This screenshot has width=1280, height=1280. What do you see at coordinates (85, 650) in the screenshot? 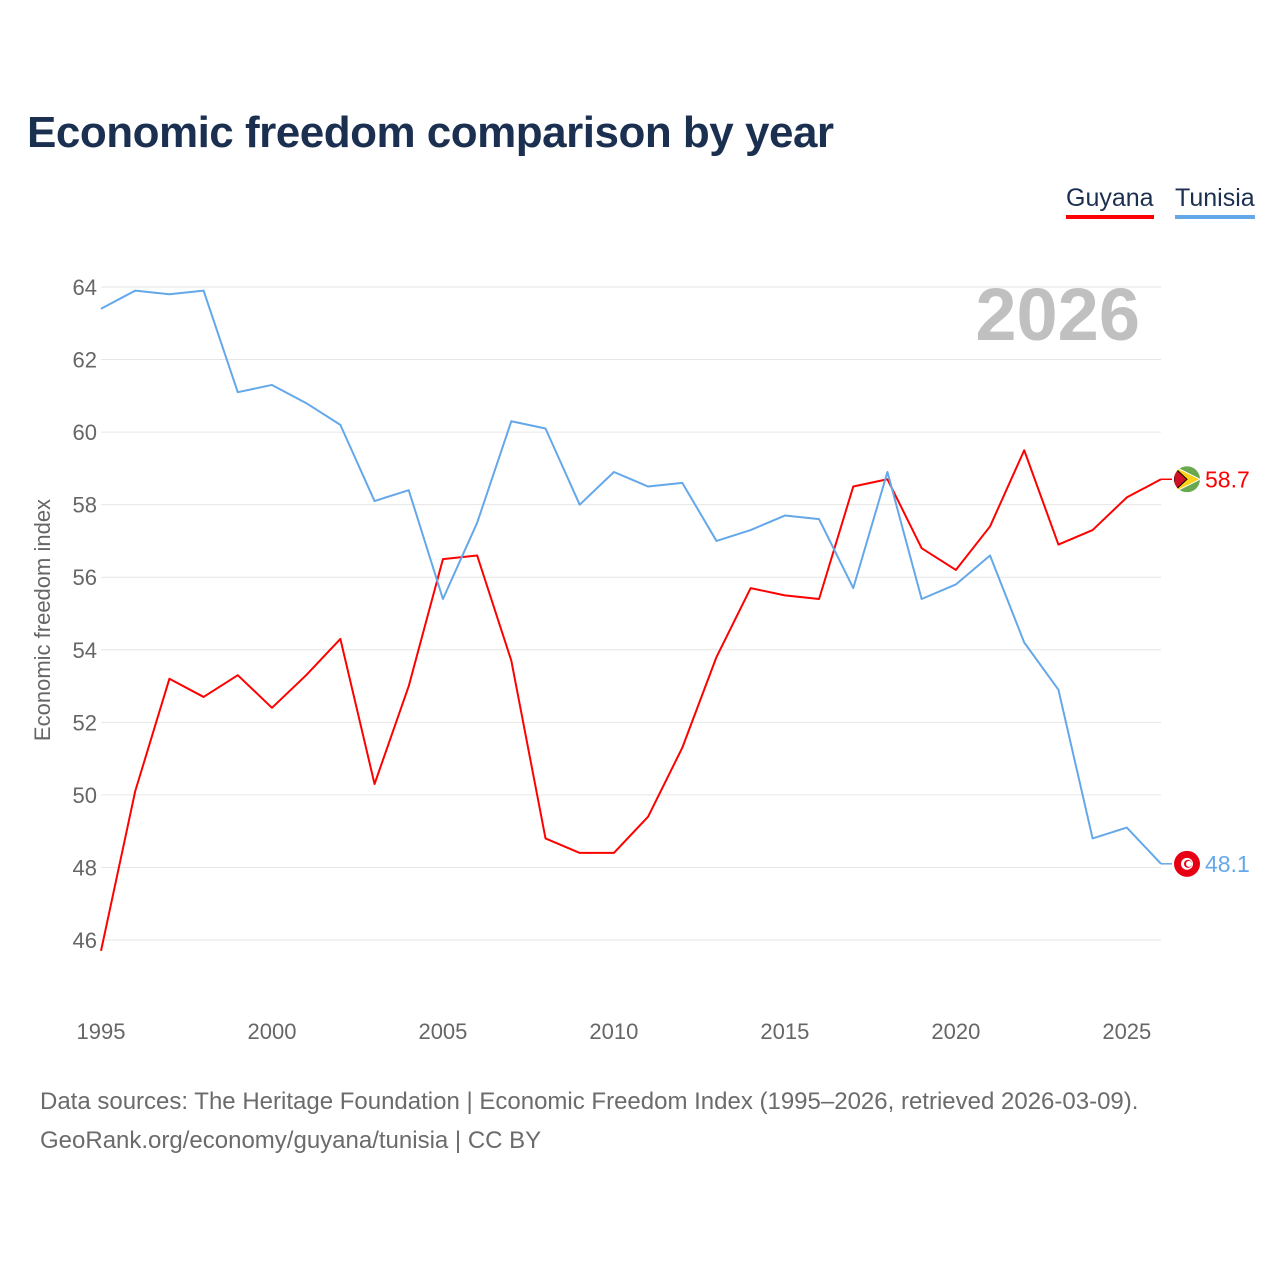
I see `y-tick-label: 54` at bounding box center [85, 650].